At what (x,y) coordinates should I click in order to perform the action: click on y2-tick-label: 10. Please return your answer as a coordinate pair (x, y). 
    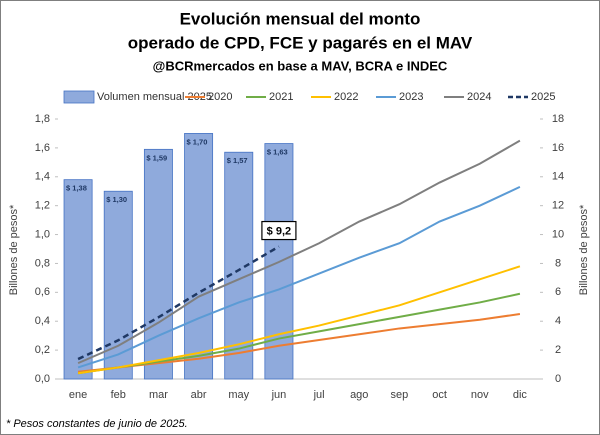
    Looking at the image, I should click on (558, 234).